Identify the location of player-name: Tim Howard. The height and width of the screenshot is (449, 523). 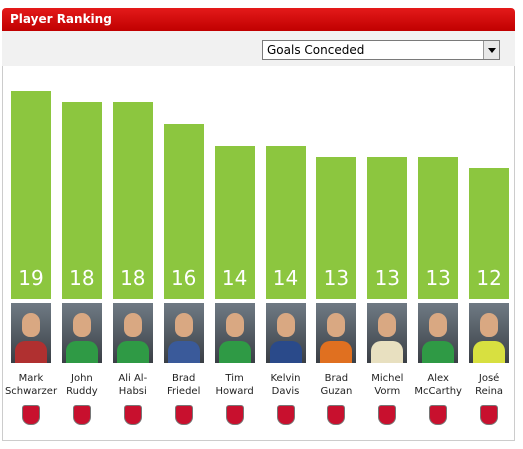
(234, 385).